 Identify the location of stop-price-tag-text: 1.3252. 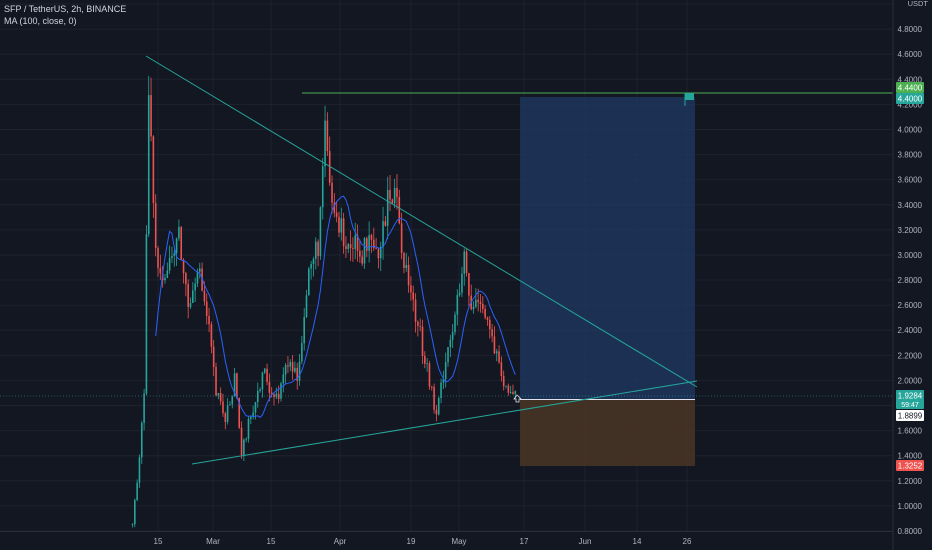
(910, 466).